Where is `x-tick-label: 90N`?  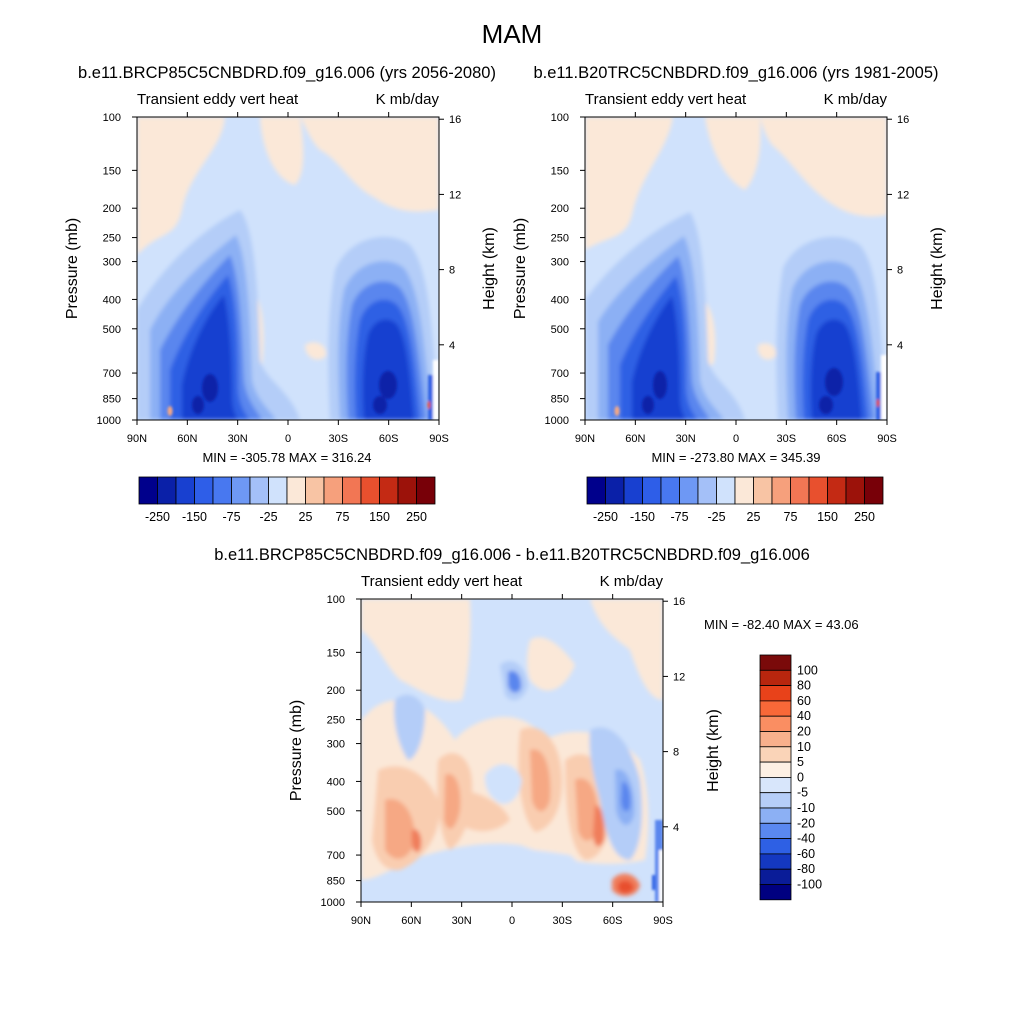 x-tick-label: 90N is located at coordinates (137, 439).